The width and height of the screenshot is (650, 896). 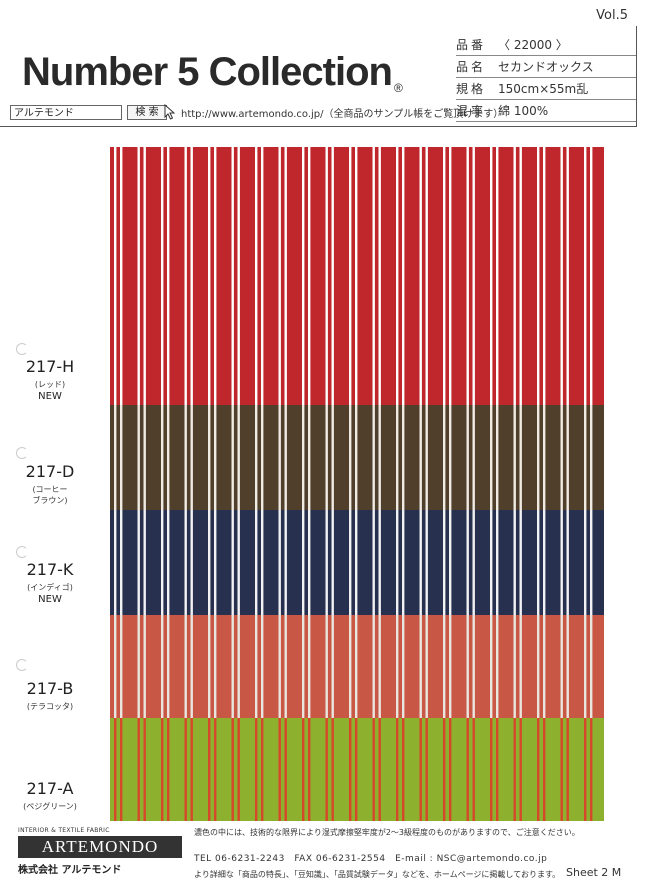 I want to click on spec-row-size: 規格 150cm×55m乱, so click(x=546, y=89).